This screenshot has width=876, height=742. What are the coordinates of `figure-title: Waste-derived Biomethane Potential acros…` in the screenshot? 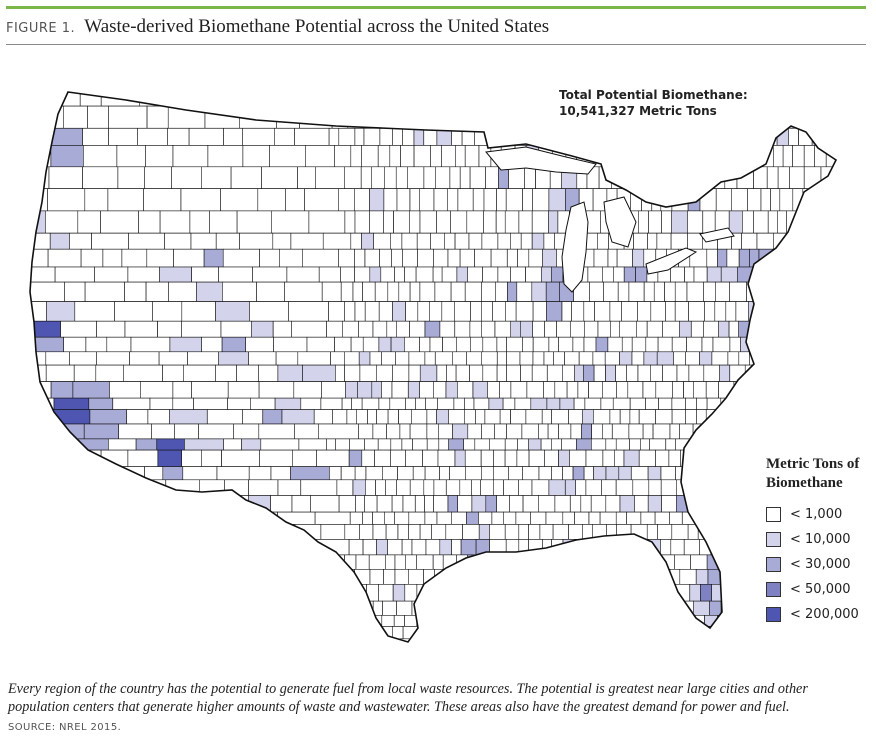 It's located at (317, 26).